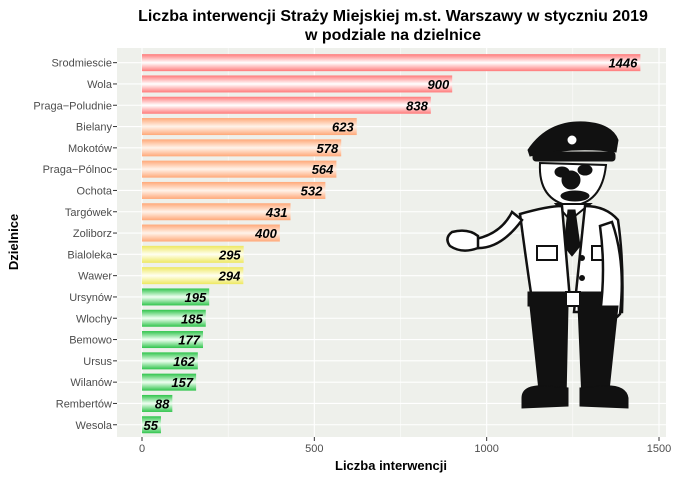 The width and height of the screenshot is (673, 481). Describe the element at coordinates (276, 212) in the screenshot. I see `bar-value-label: 431` at that location.